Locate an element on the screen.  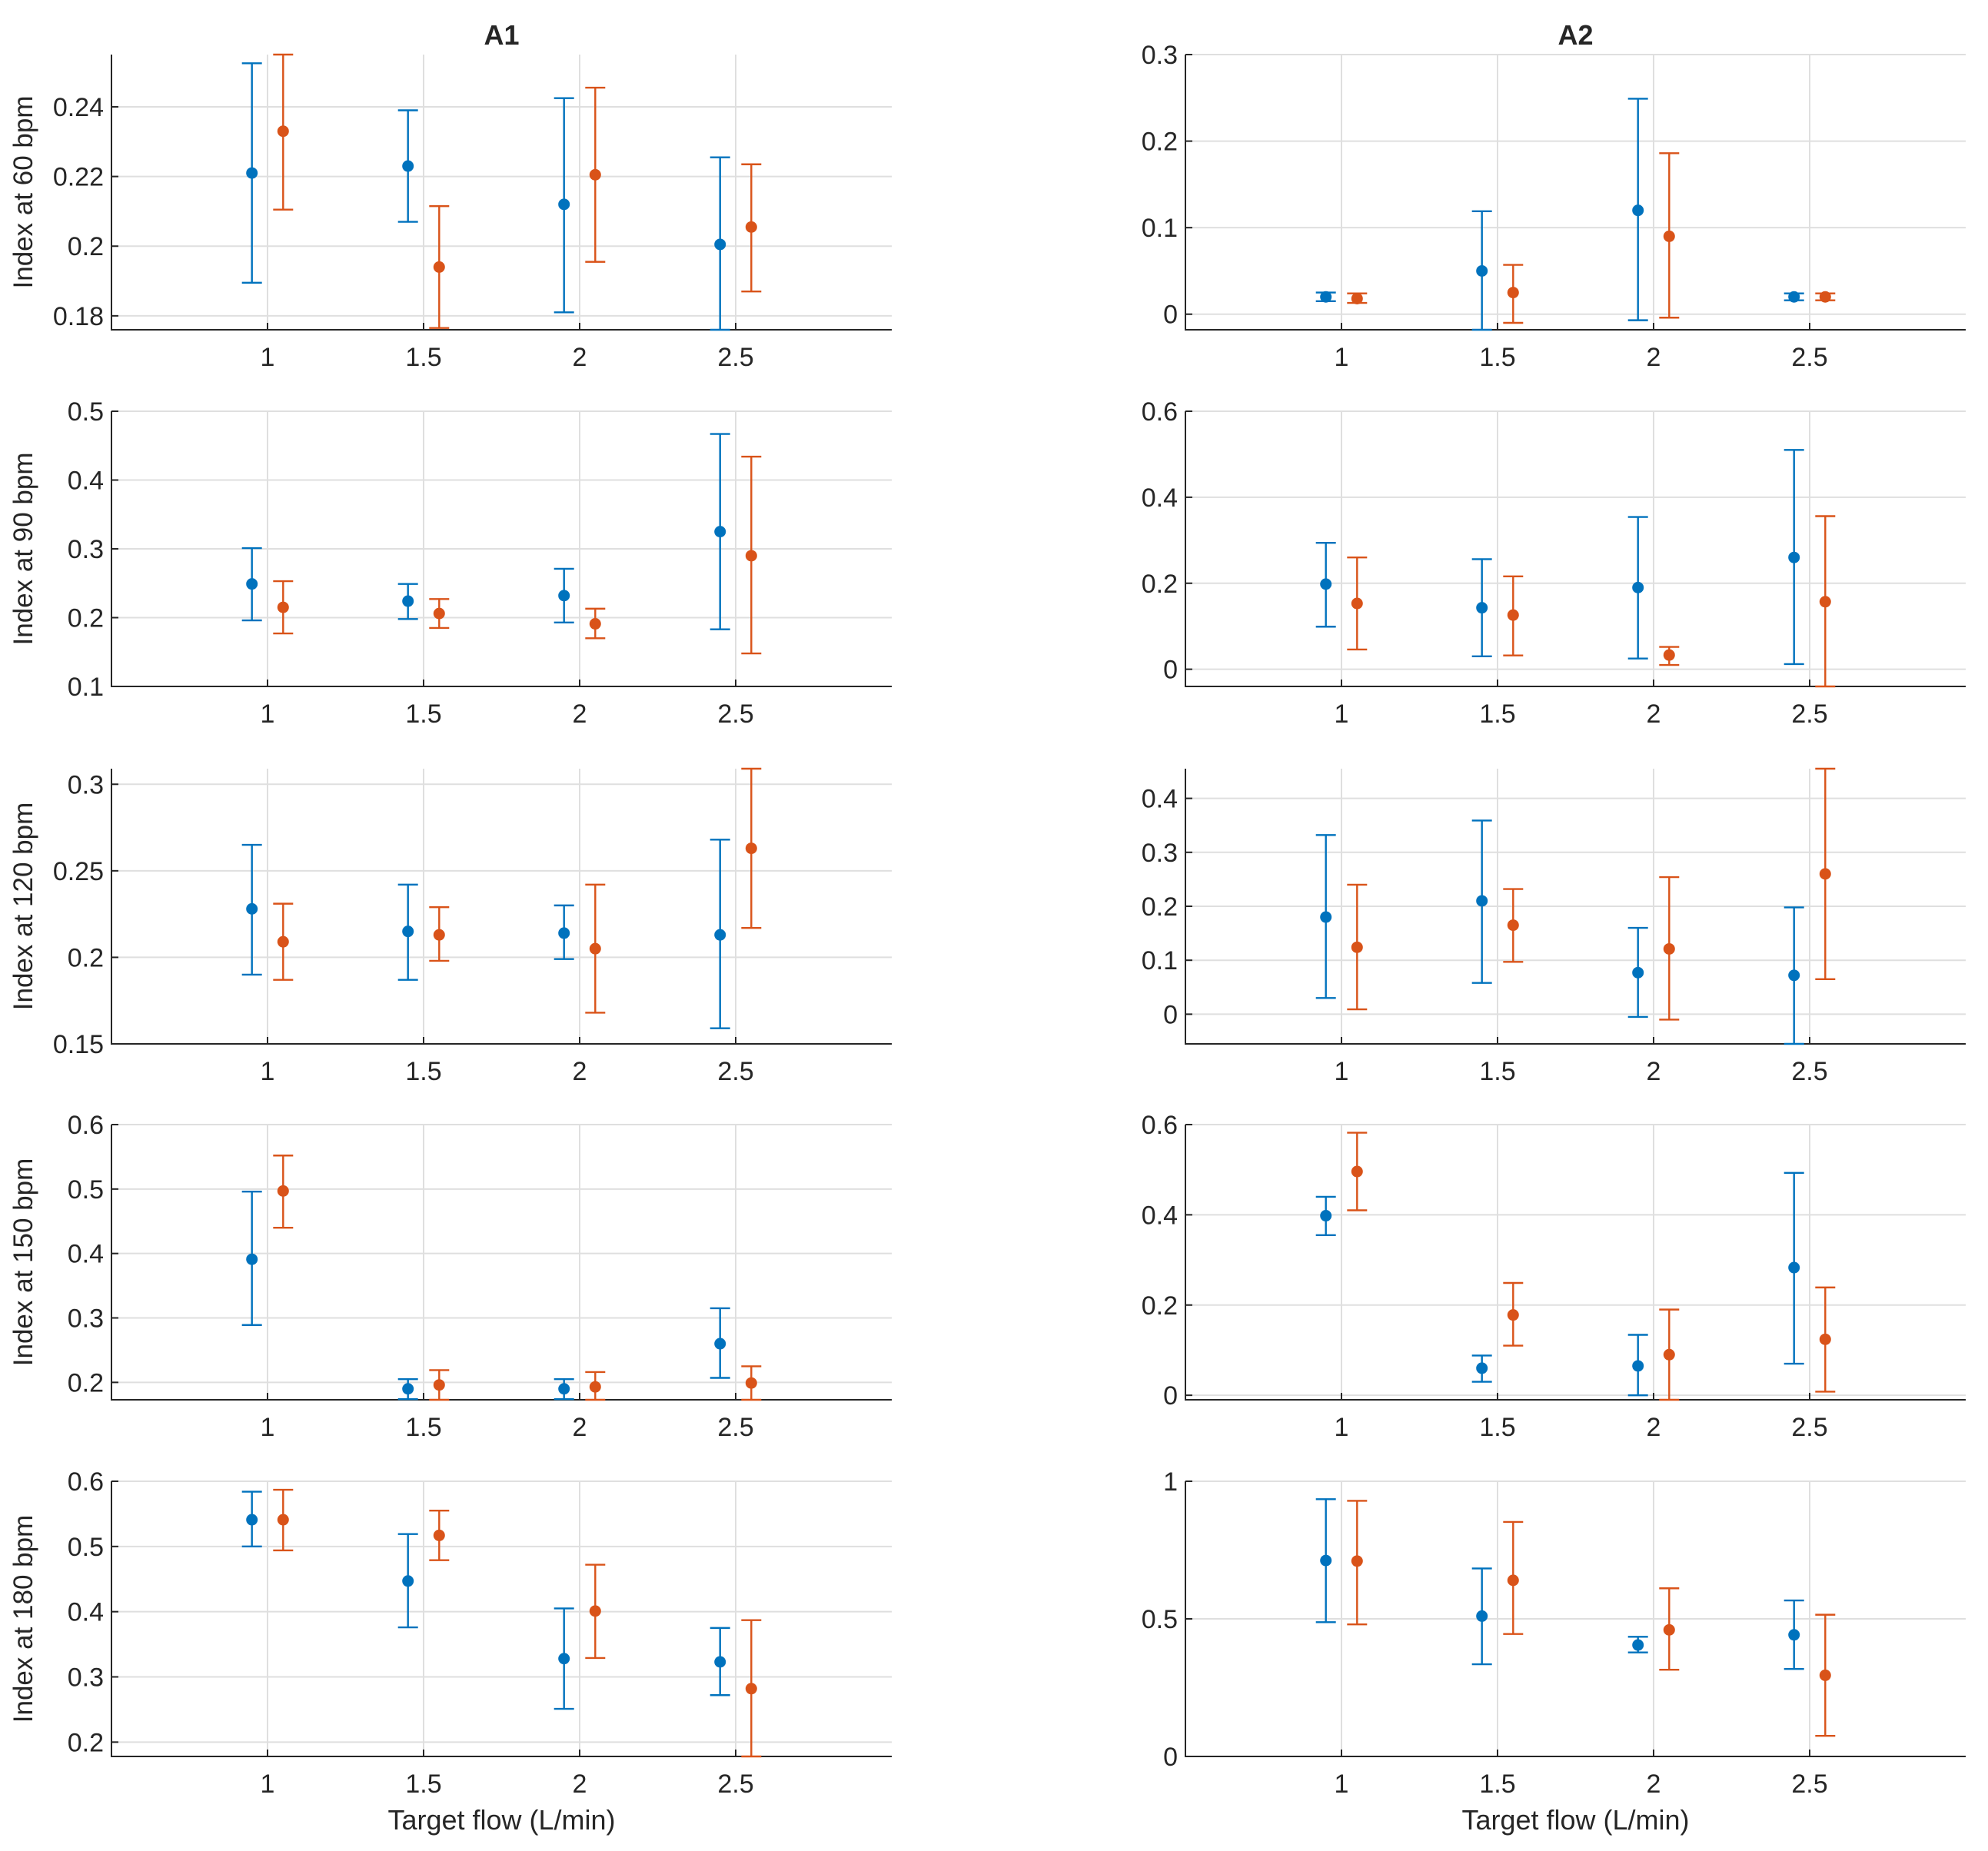
subplot-8: 1 1.5 2 2.5 0 0.2 0.4 0.6 is located at coordinates (1554, 1276).